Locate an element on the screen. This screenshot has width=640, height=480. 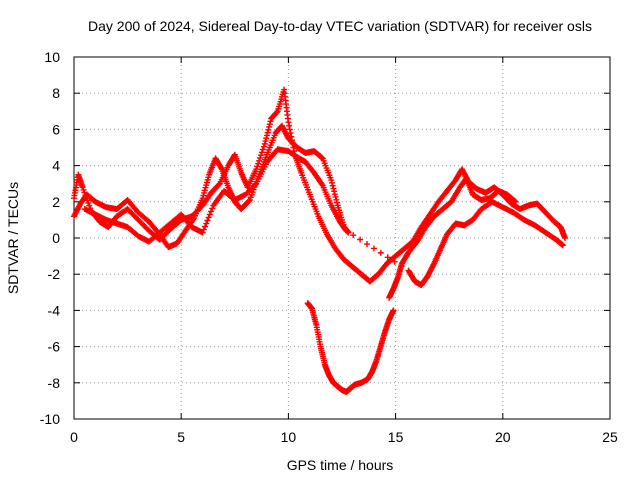
x-tick-label: 25 is located at coordinates (610, 437).